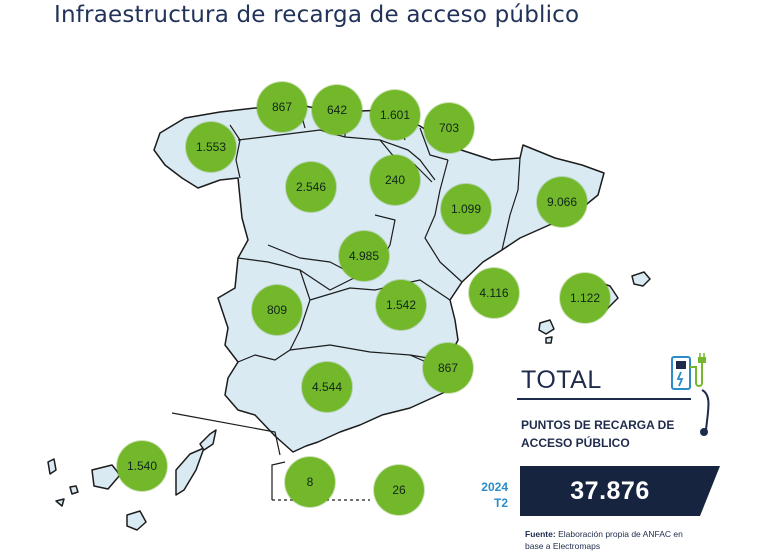 The width and height of the screenshot is (770, 559). Describe the element at coordinates (494, 487) in the screenshot. I see `total-year: 2024` at that location.